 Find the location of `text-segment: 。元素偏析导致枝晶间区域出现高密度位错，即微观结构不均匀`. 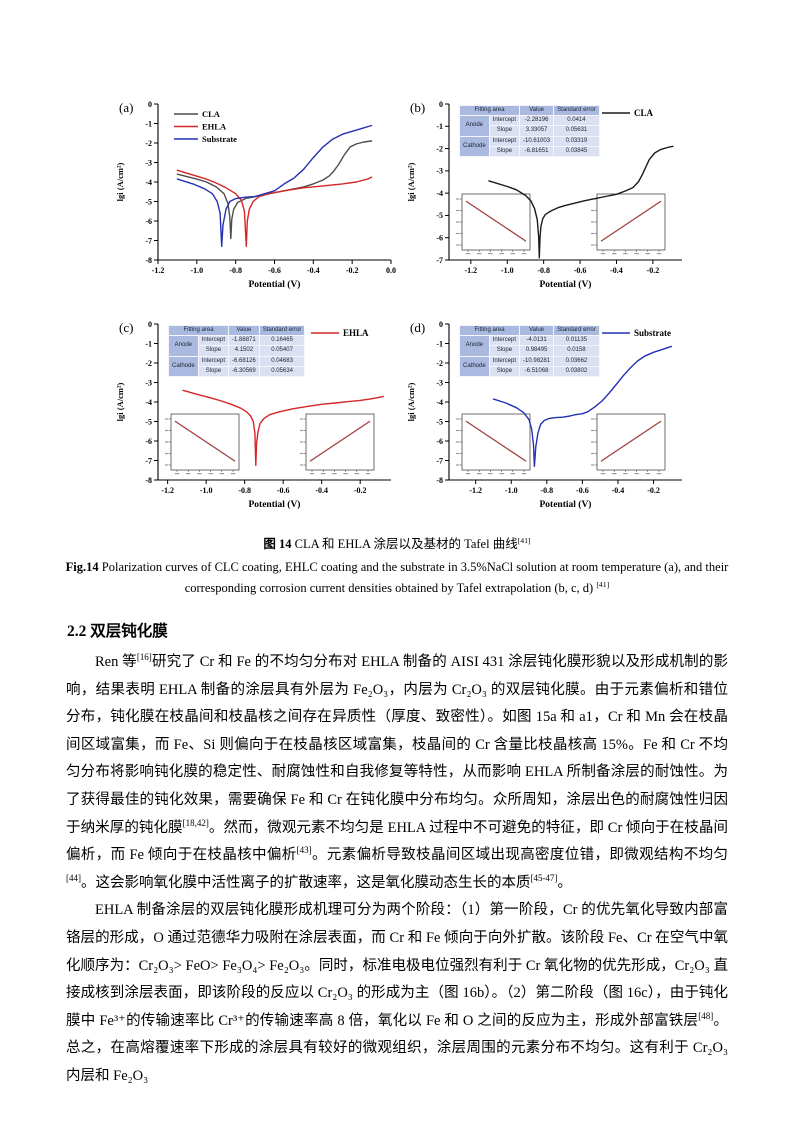

text-segment: 。元素偏析导致枝晶间区域出现高密度位错，即微观结构不均匀 is located at coordinates (519, 855).